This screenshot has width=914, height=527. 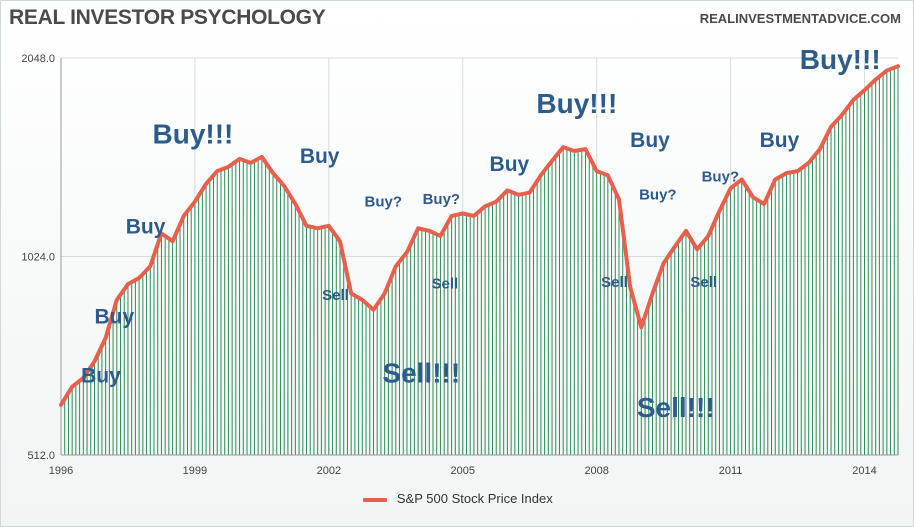 What do you see at coordinates (596, 471) in the screenshot?
I see `x-tick-label: 2008` at bounding box center [596, 471].